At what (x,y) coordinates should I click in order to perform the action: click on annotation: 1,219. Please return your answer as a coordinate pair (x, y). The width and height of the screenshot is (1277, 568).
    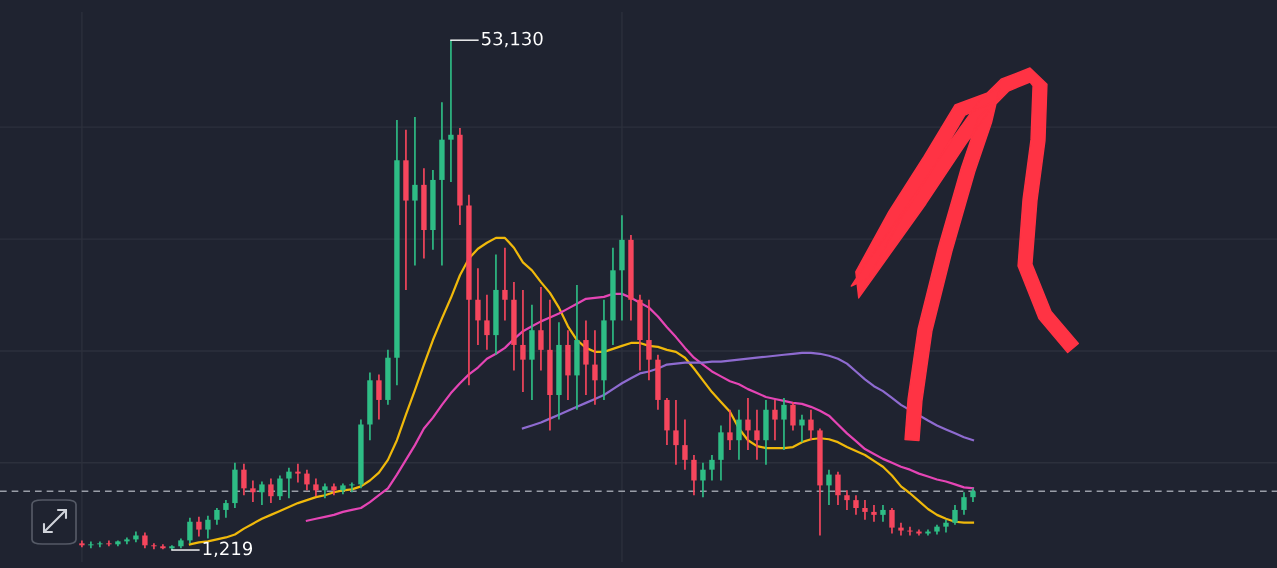
    Looking at the image, I should click on (228, 549).